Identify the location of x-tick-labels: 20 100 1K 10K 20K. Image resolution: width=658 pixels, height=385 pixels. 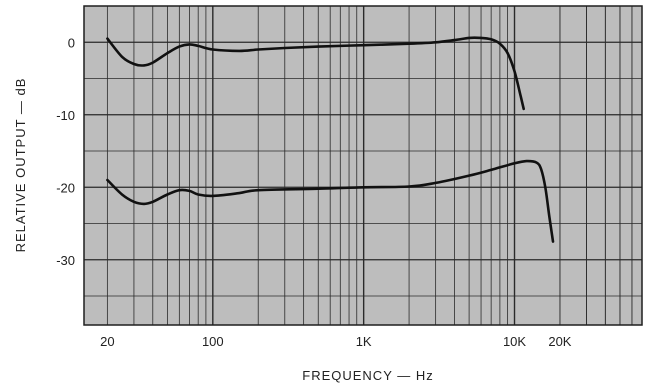
(336, 341).